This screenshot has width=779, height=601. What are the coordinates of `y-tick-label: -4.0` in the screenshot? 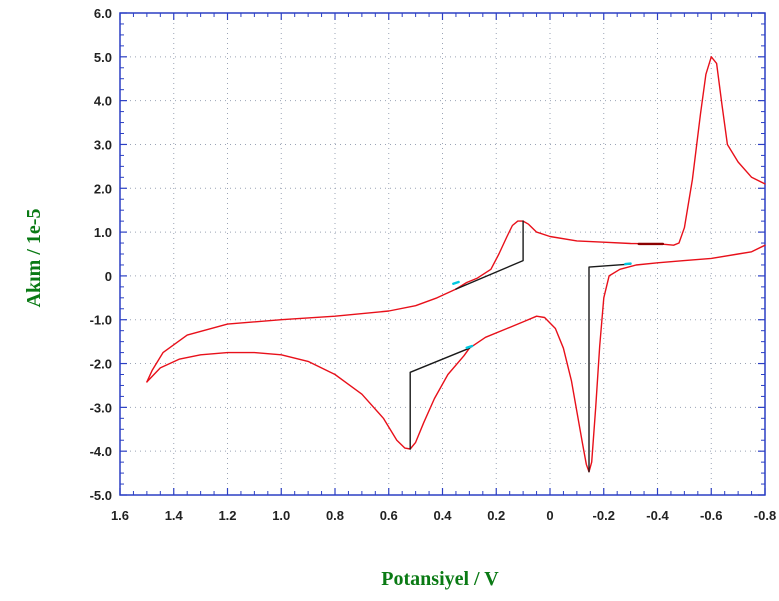 It's located at (101, 451).